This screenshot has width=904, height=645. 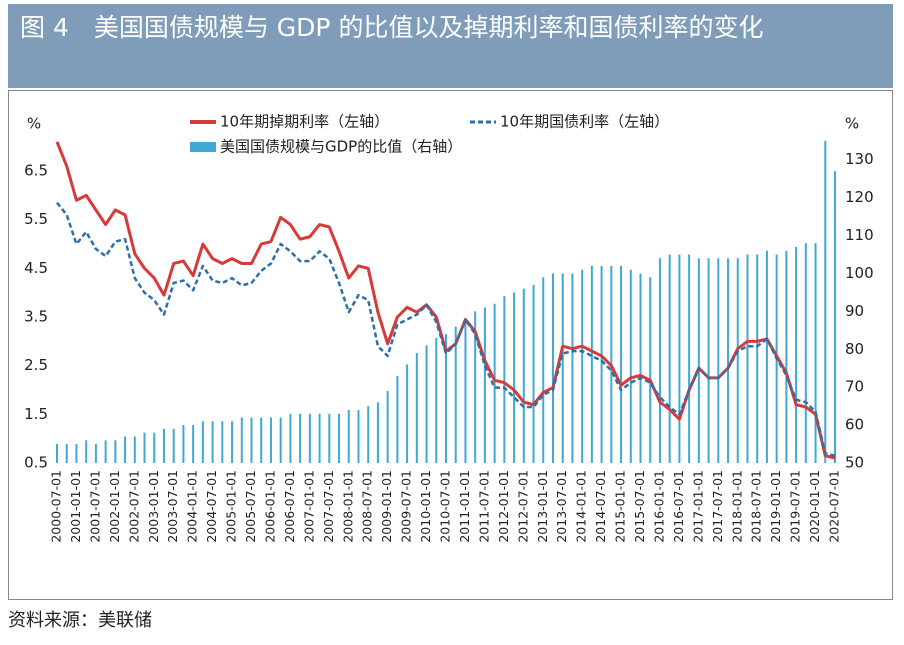 I want to click on x-tick-label: 2017-07-01, so click(x=717, y=506).